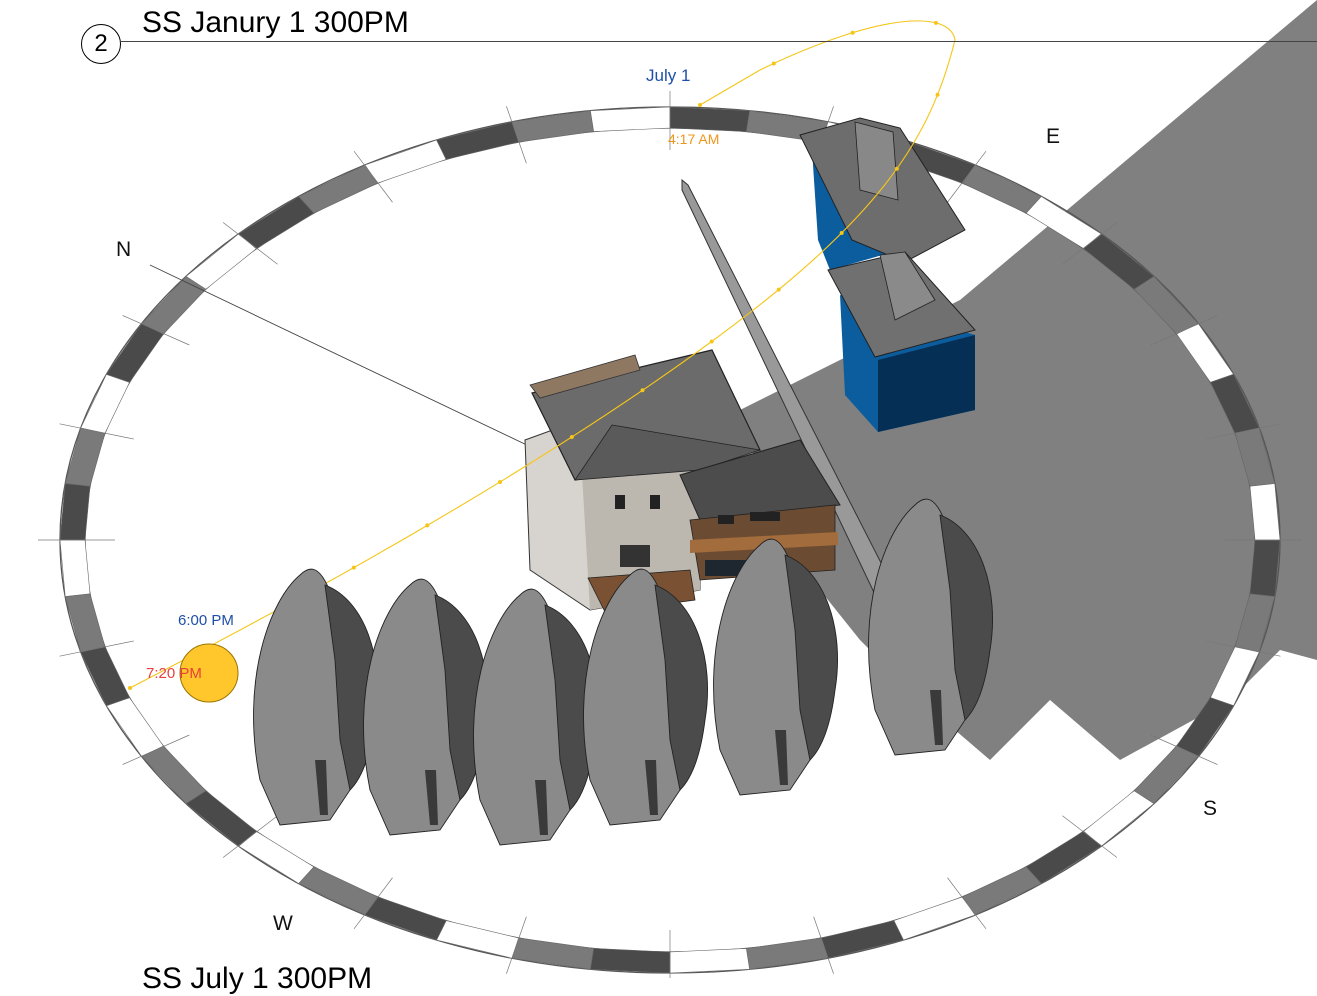 This screenshot has height=996, width=1317. Describe the element at coordinates (1210, 808) in the screenshot. I see `compass-south-label: S` at that location.